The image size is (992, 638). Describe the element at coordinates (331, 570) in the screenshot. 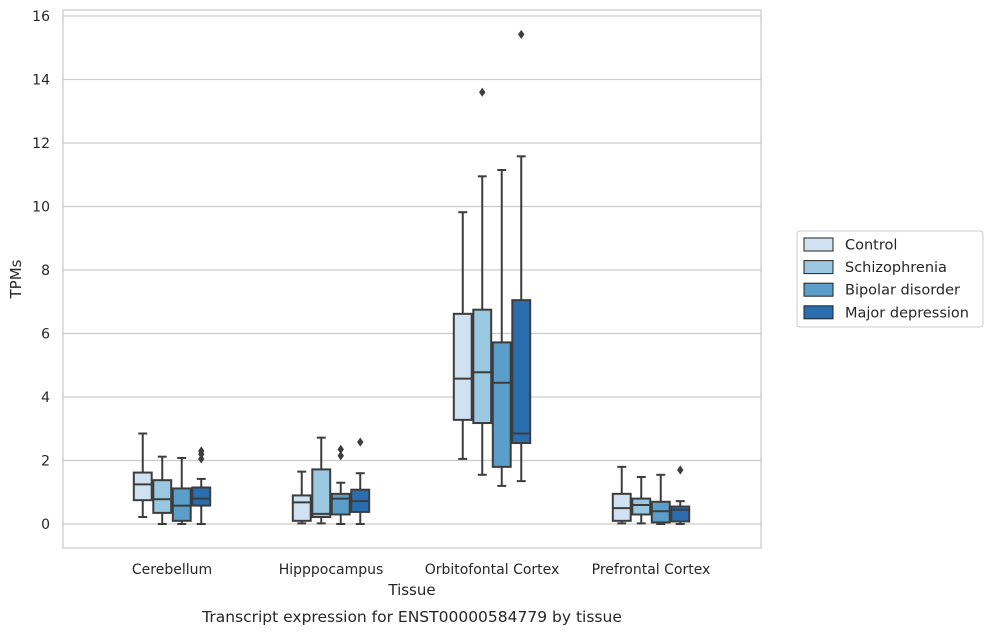

I see `x-tick-label: Hipppocampus` at that location.